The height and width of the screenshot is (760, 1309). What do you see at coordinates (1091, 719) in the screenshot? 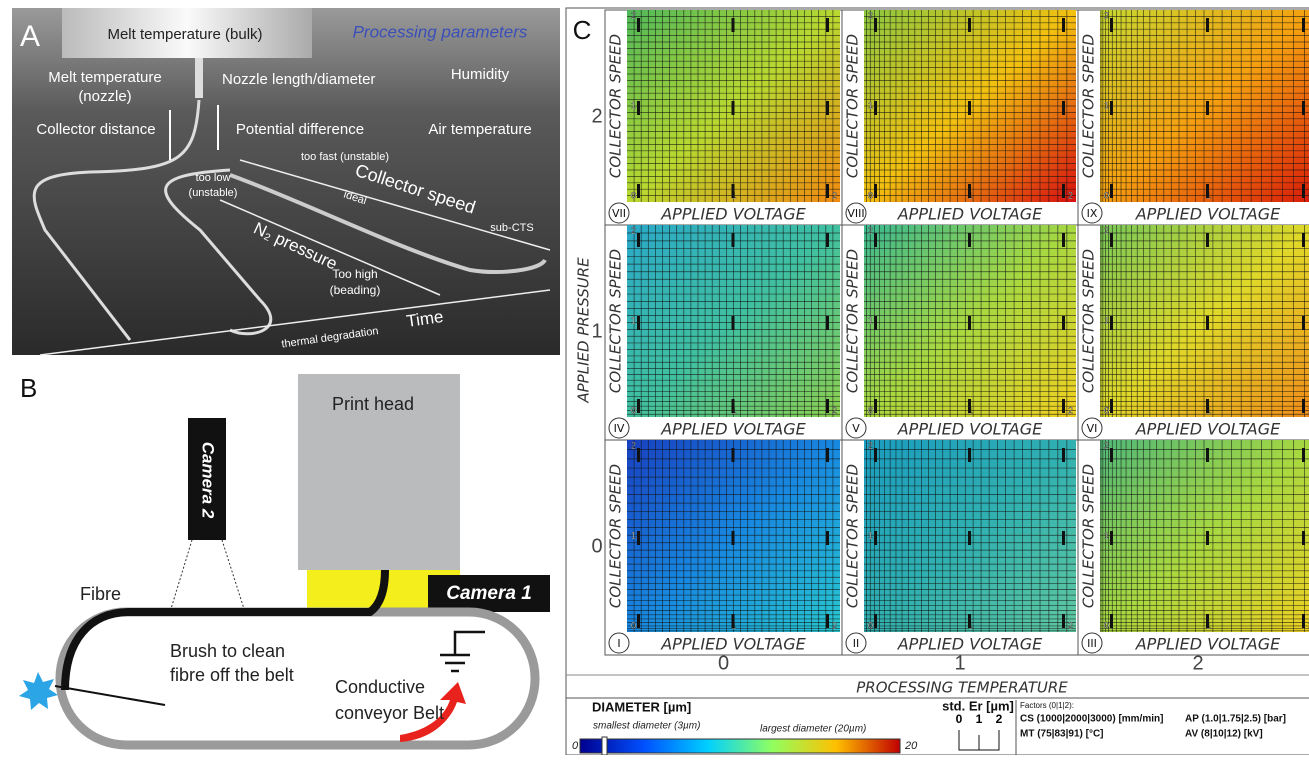
I see `legend-text: CS (1000|2000|3000) [mm/min]` at bounding box center [1091, 719].